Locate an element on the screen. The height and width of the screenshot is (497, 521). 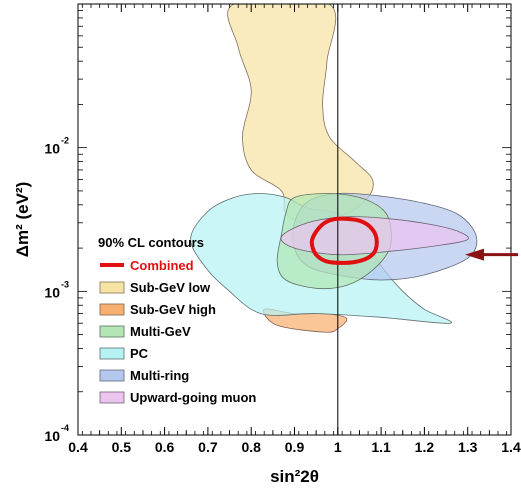
best-fit-arrow is located at coordinates (491, 254).